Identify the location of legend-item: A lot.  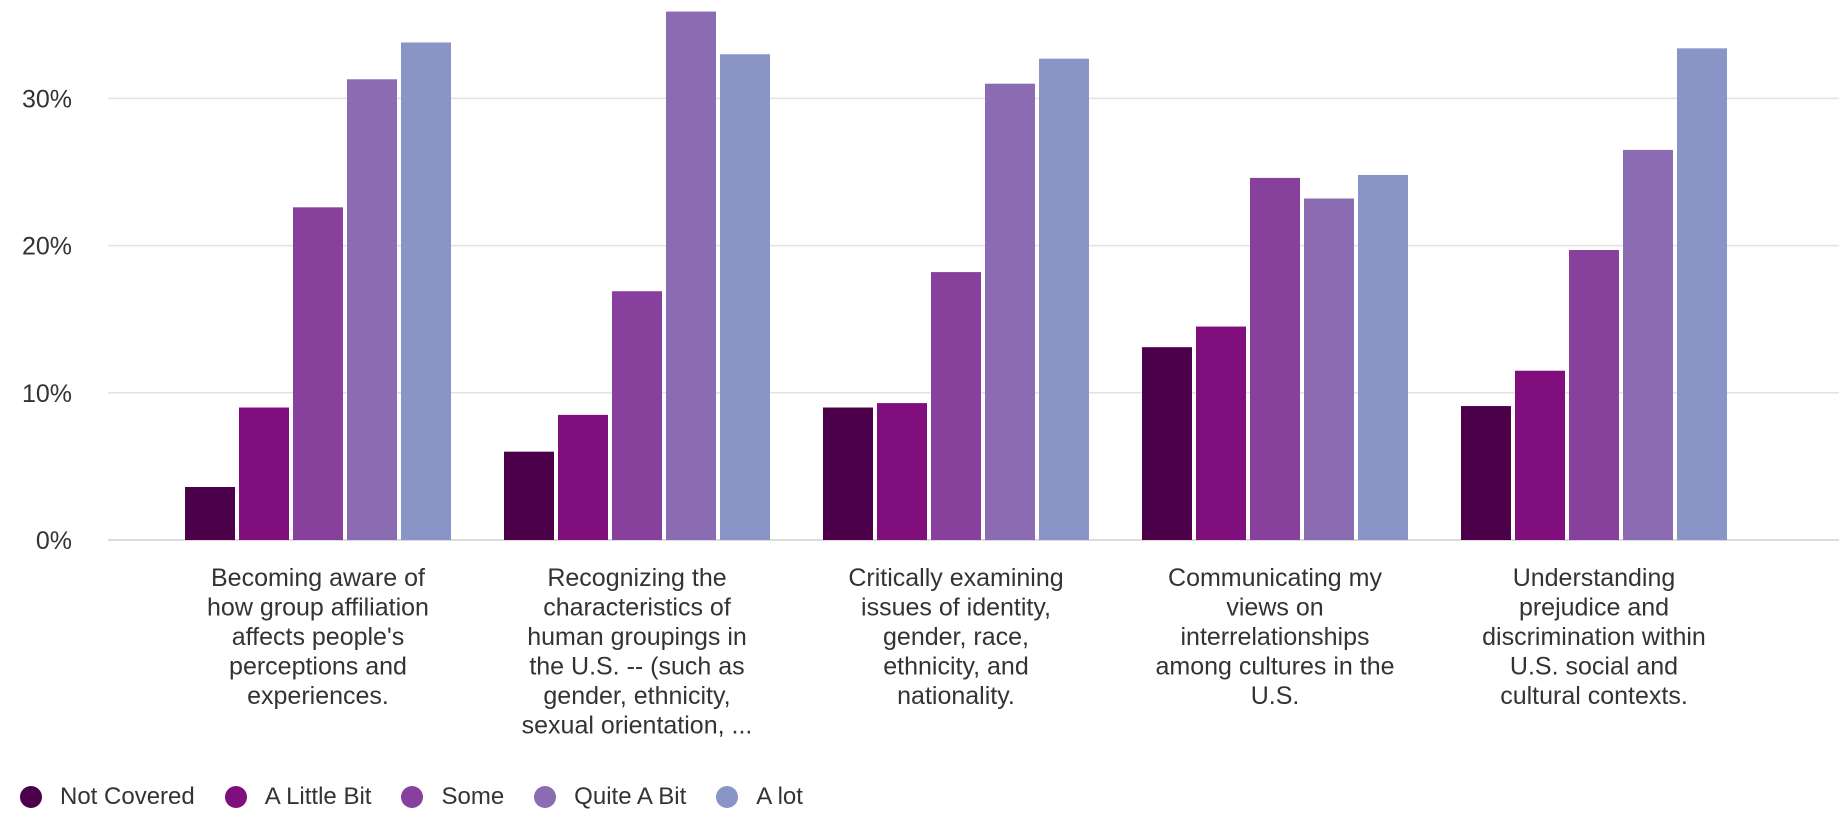
(759, 797).